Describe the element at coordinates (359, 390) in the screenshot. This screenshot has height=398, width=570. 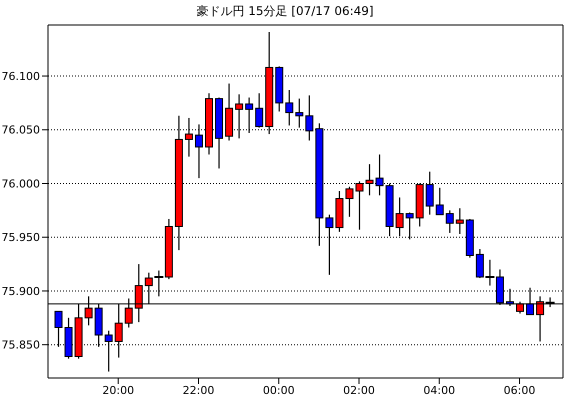
I see `x-tick-label: 02:00` at that location.